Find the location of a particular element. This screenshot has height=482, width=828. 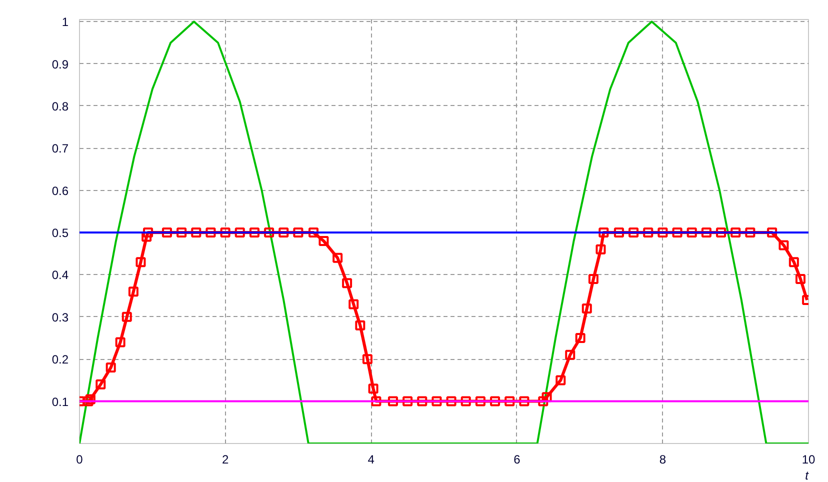

x-tick-label: 8 is located at coordinates (662, 459).